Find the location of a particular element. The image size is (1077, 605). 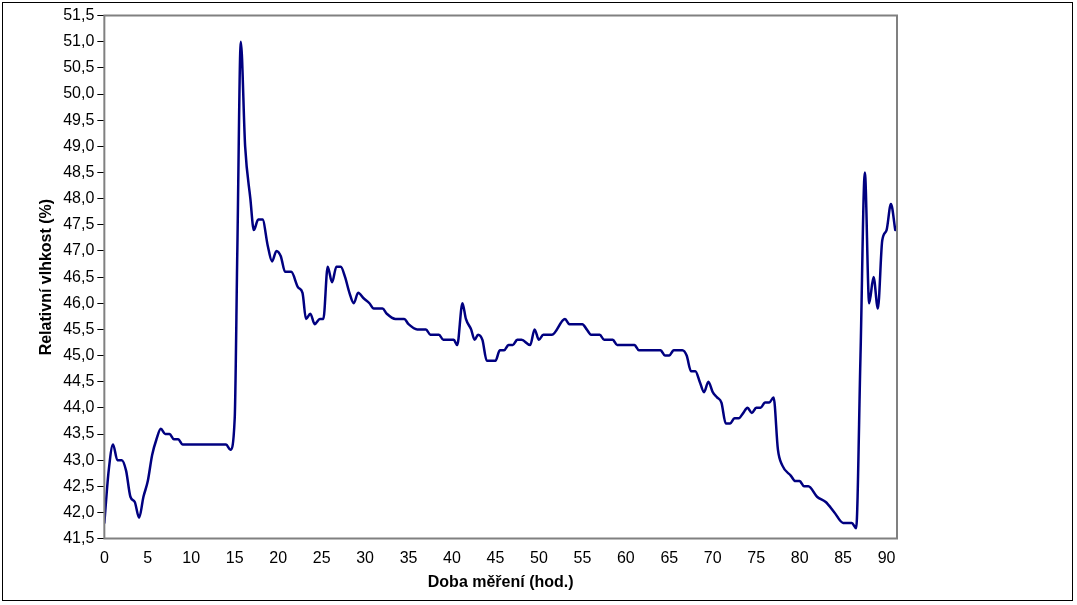

y-tick-label: 42,5 is located at coordinates (79, 485).